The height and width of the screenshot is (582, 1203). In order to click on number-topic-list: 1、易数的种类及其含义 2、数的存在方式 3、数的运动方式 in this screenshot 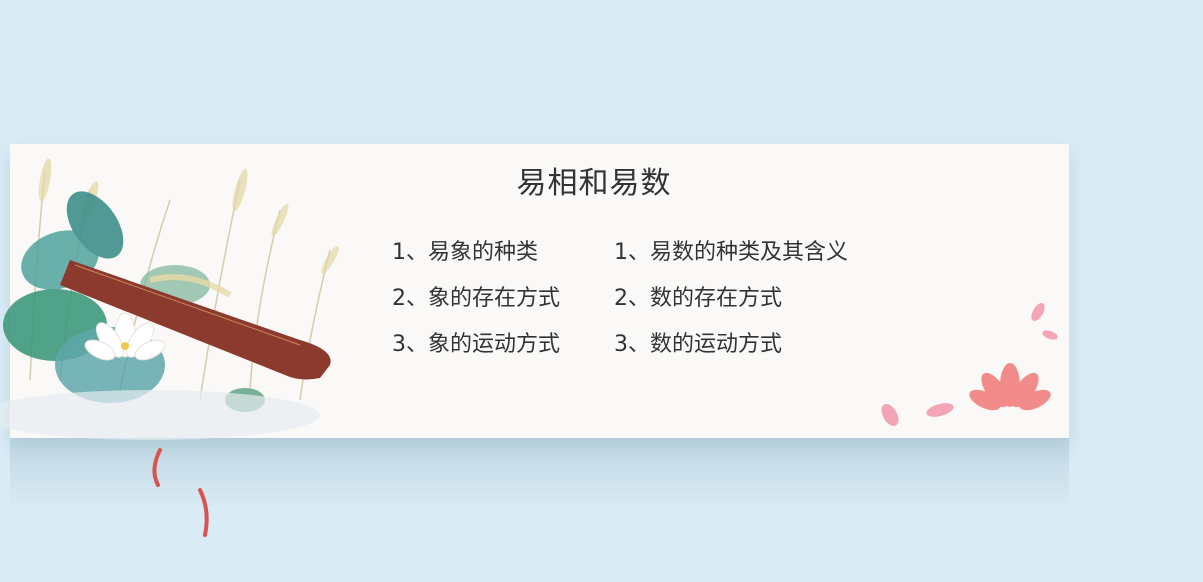, I will do `click(731, 305)`.